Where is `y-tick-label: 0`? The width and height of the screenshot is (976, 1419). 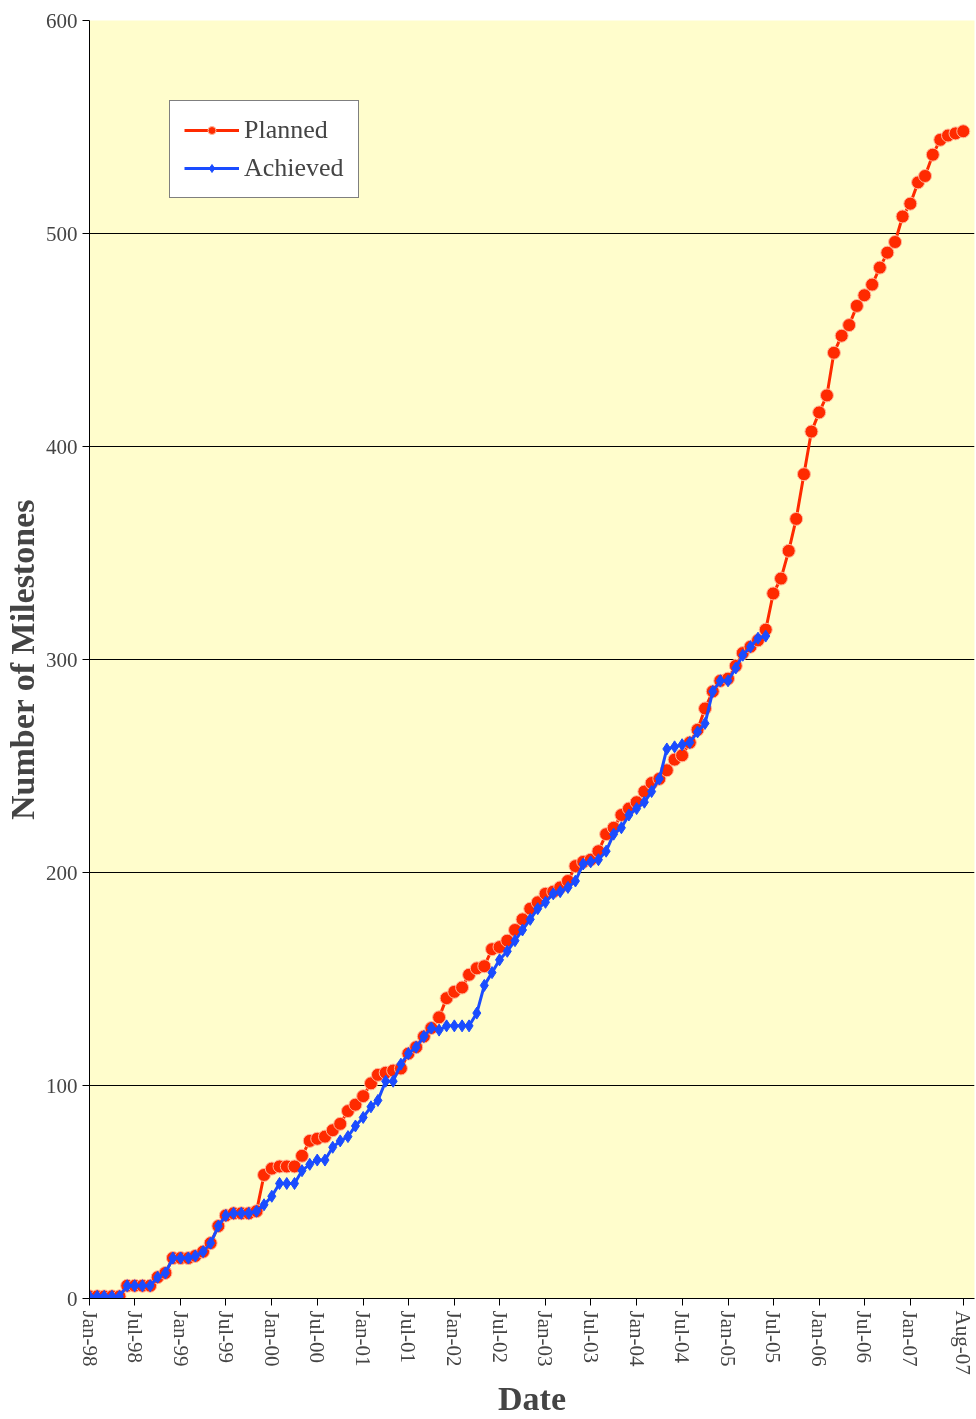 y-tick-label: 0 is located at coordinates (72, 1298).